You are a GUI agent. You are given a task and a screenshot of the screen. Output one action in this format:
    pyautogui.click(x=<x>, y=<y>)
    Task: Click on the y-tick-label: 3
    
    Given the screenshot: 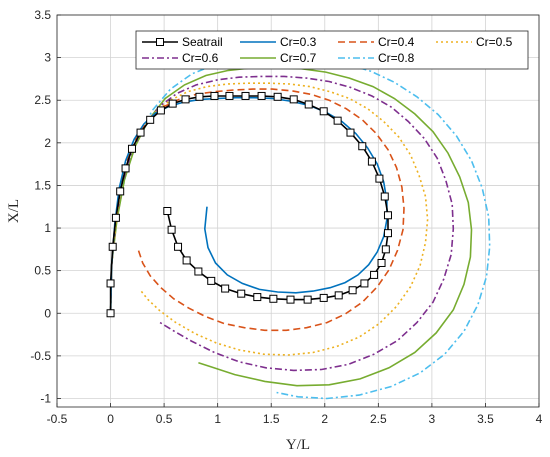 What is the action you would take?
    pyautogui.click(x=47, y=58)
    